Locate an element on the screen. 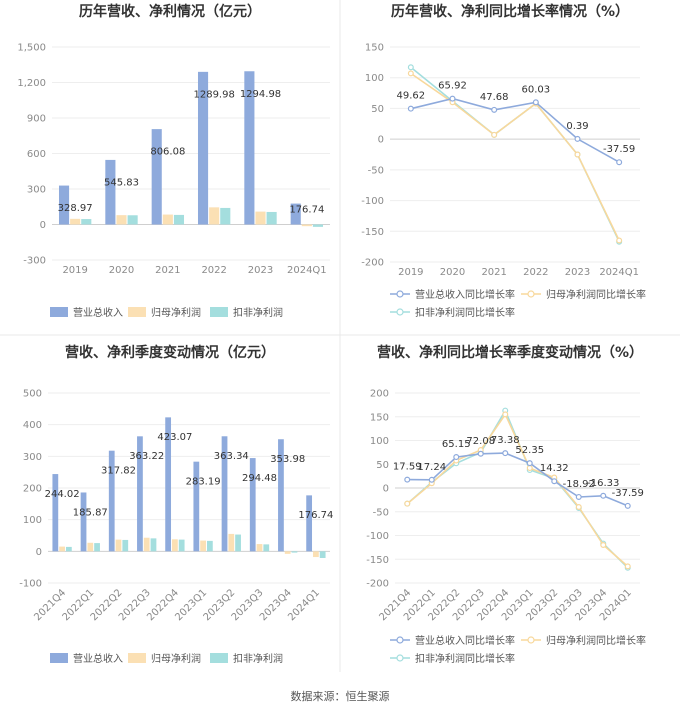 The width and height of the screenshot is (680, 712). x-tick-label: 2023 is located at coordinates (577, 272).